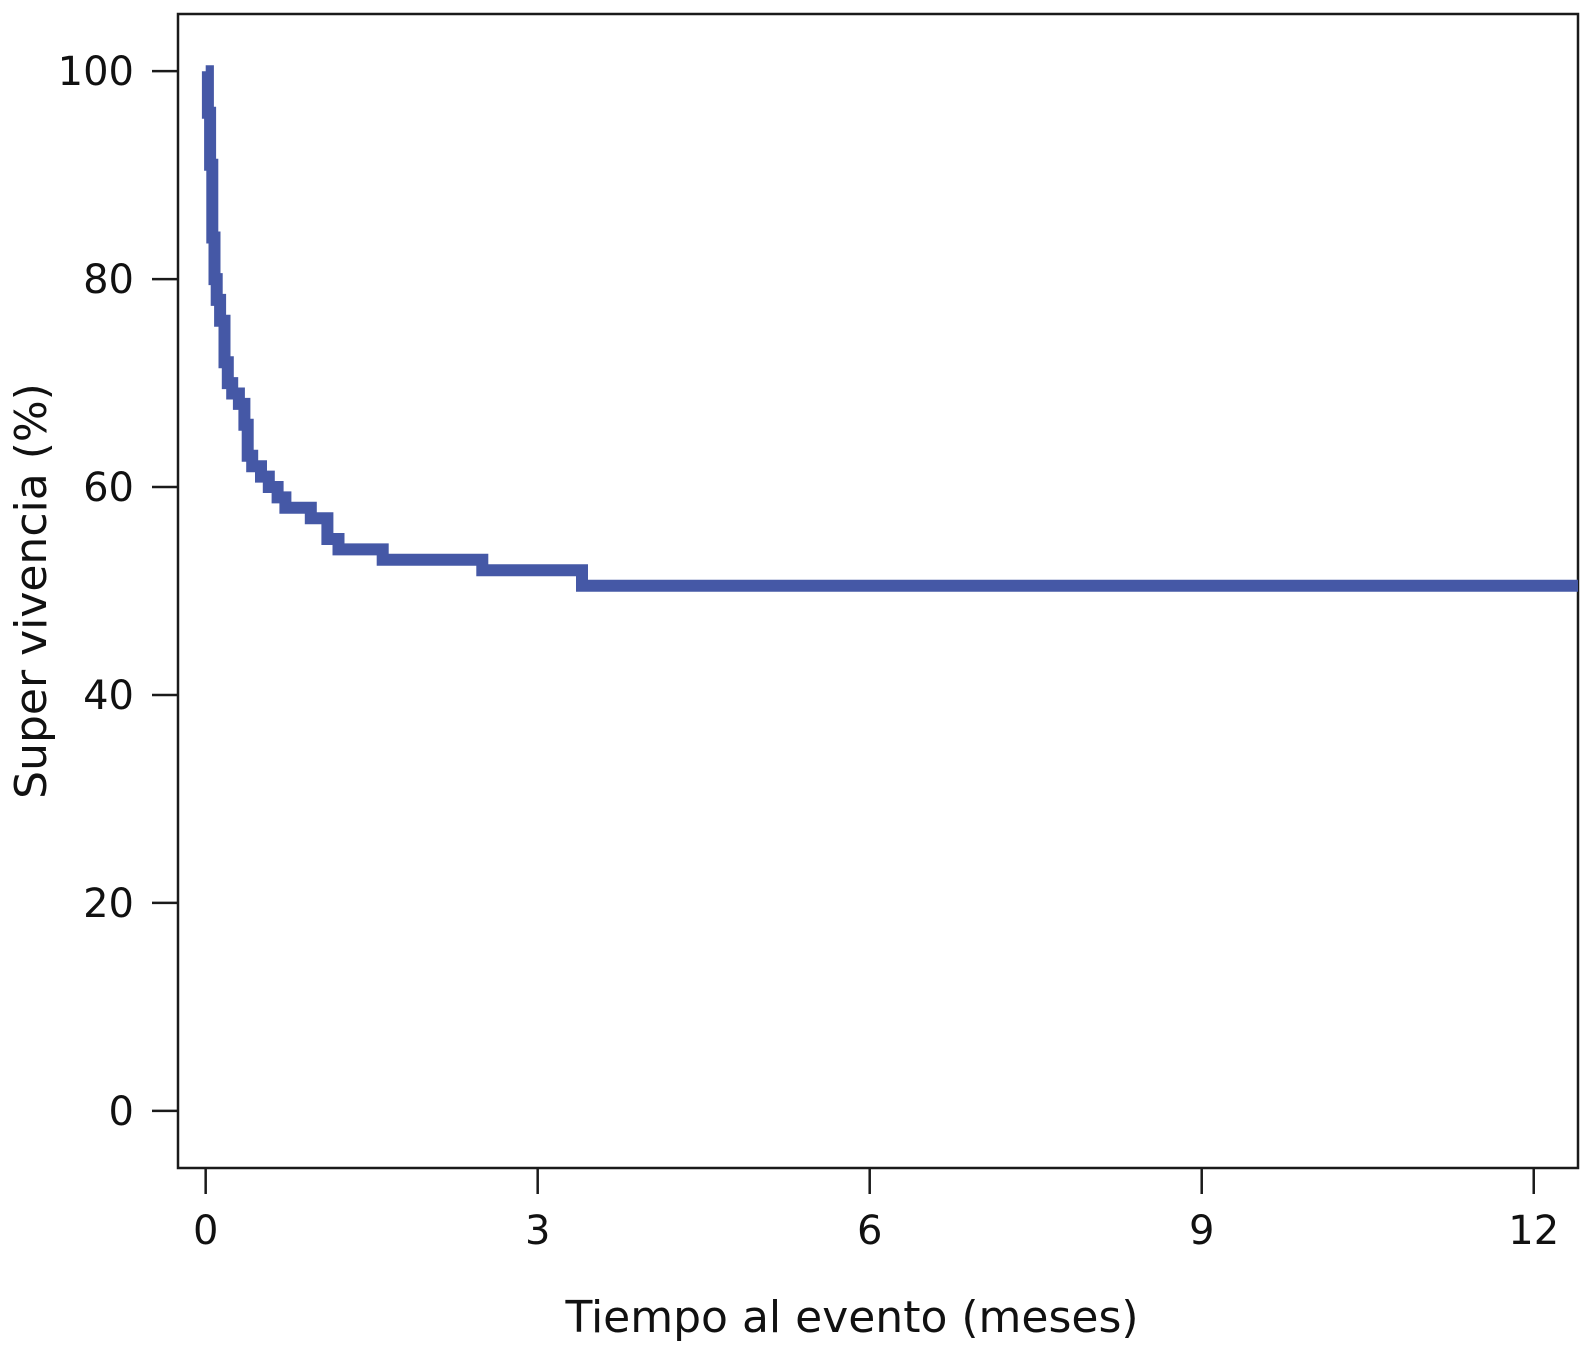 Image resolution: width=1581 pixels, height=1351 pixels. I want to click on y-axis: 0 20 40 60 80 100, so click(118, 592).